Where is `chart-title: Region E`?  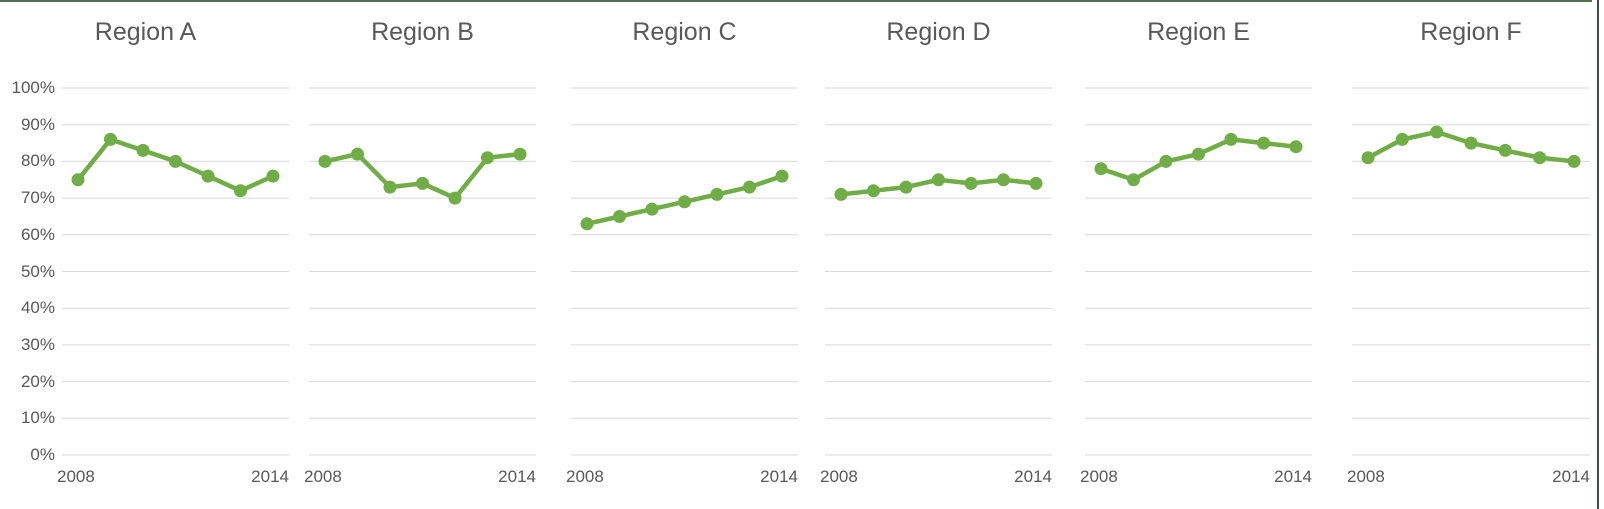 chart-title: Region E is located at coordinates (1198, 32).